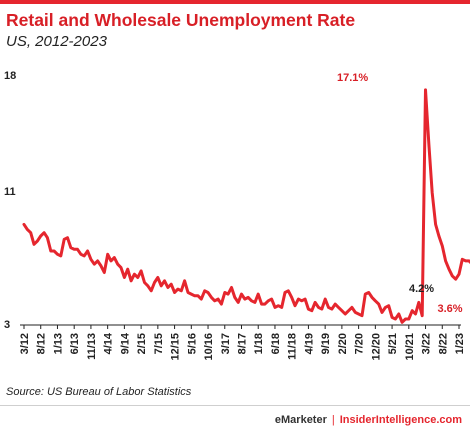 This screenshot has width=470, height=439. What do you see at coordinates (159, 343) in the screenshot?
I see `x-tick-label: 7/15` at bounding box center [159, 343].